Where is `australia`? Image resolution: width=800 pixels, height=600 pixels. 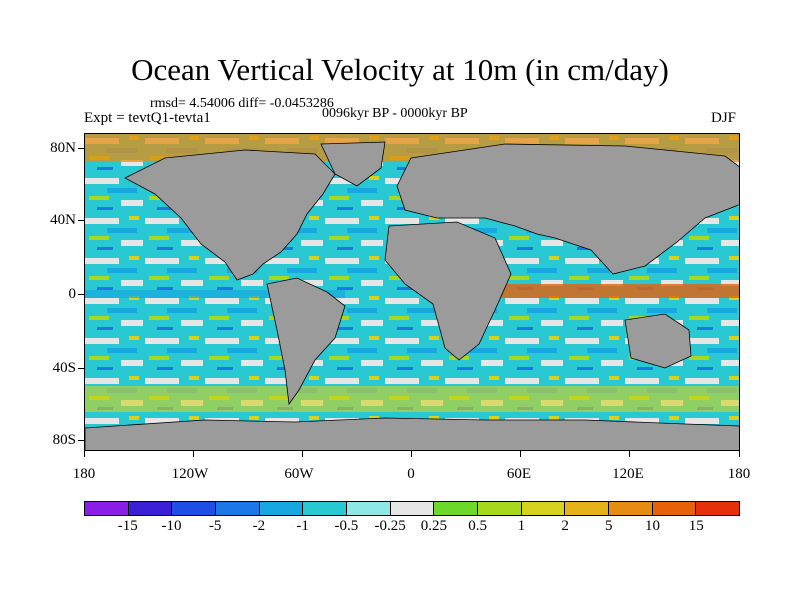 australia is located at coordinates (658, 341).